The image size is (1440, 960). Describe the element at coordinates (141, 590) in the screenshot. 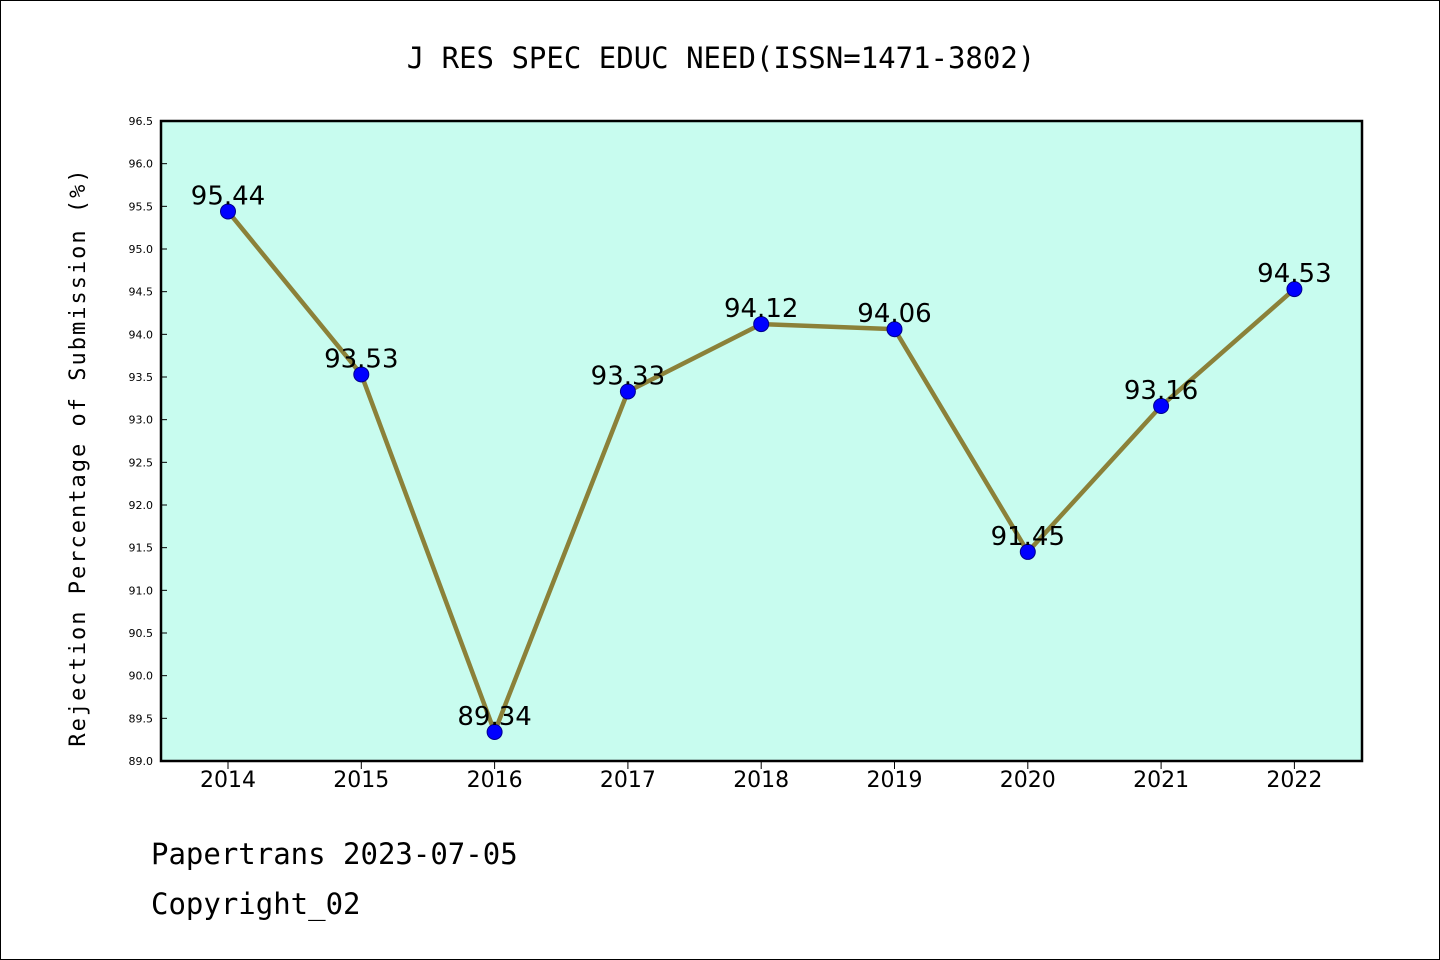

I see `y-tick-label: 91.0` at that location.